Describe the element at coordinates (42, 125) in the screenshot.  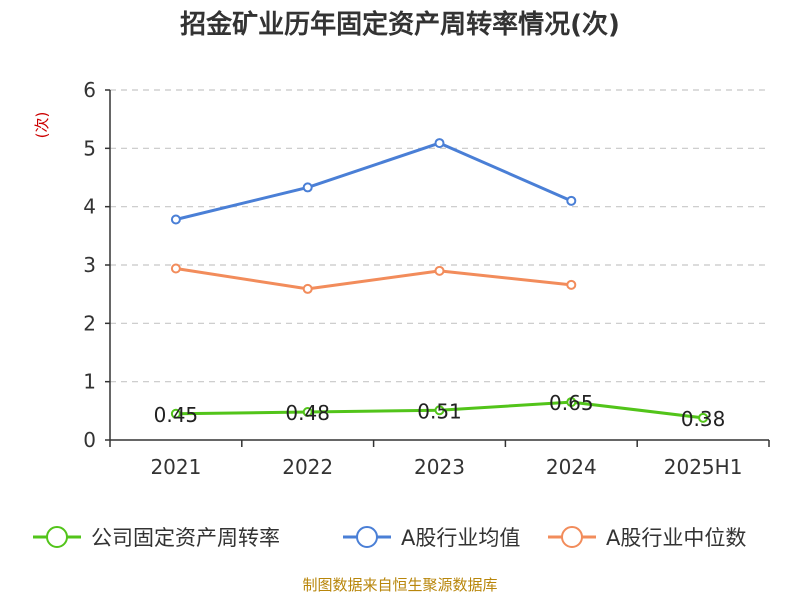
I see `y-axis-label: (次)` at that location.